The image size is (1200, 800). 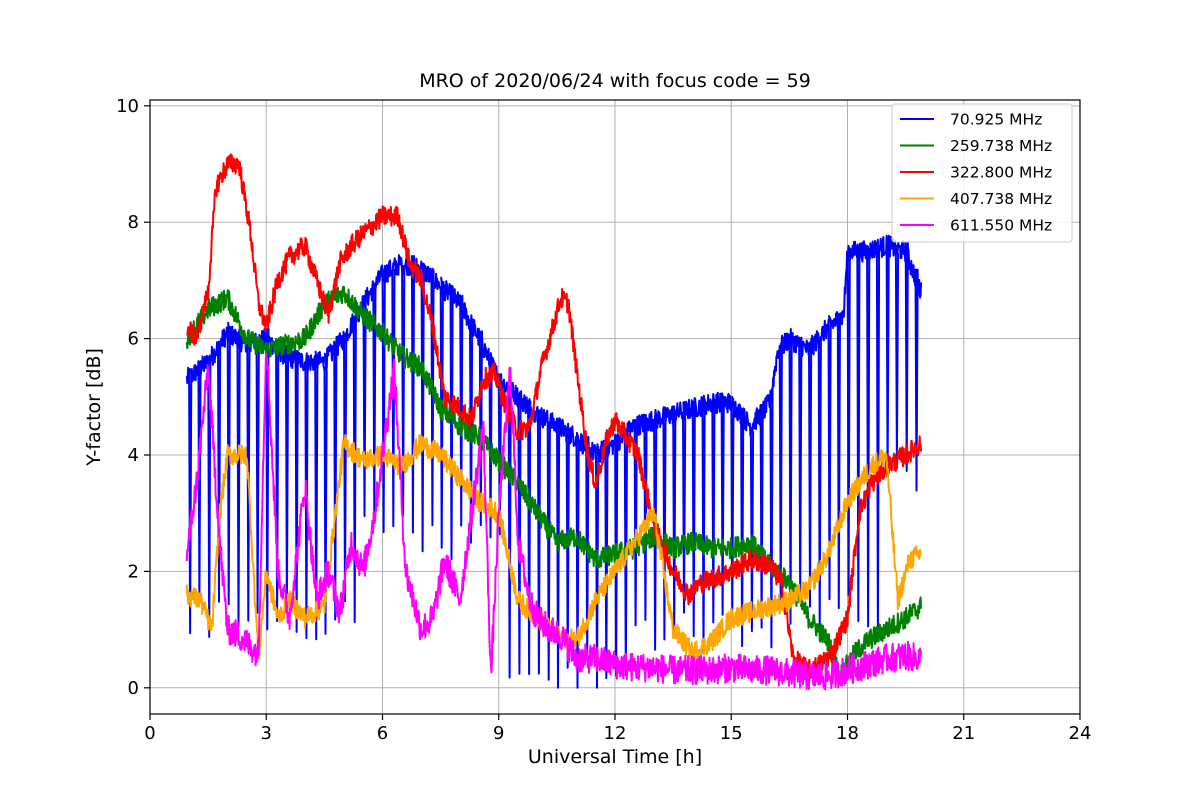 What do you see at coordinates (1001, 146) in the screenshot?
I see `legend-label: 259.738 MHz` at bounding box center [1001, 146].